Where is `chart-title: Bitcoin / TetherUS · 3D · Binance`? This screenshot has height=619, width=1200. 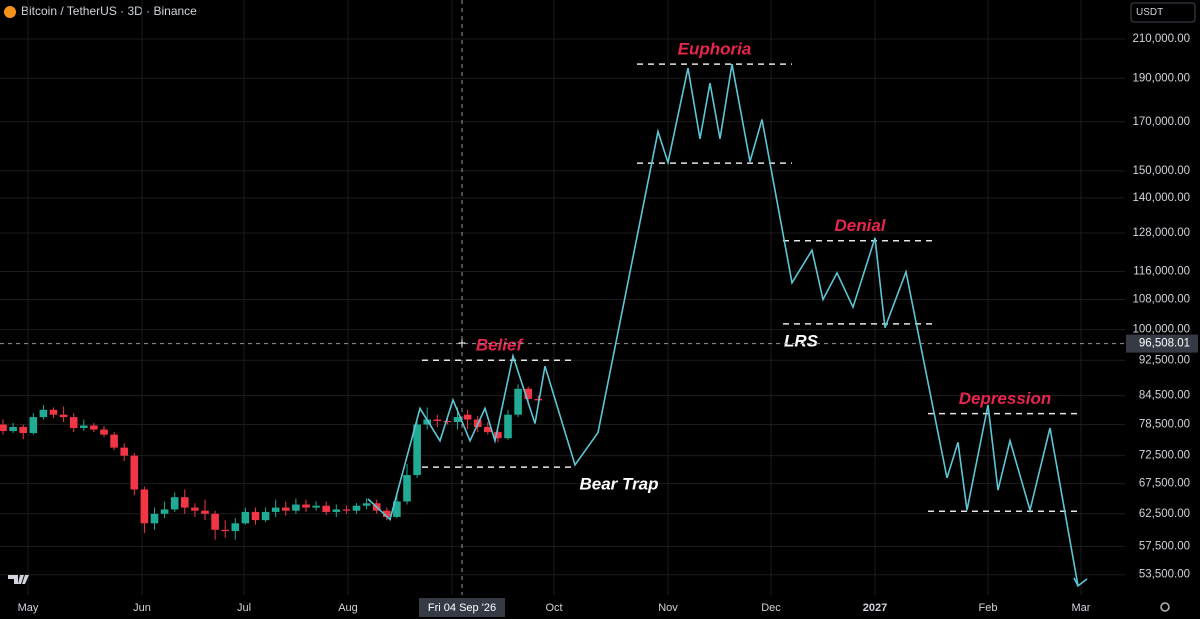 chart-title: Bitcoin / TetherUS · 3D · Binance is located at coordinates (109, 11).